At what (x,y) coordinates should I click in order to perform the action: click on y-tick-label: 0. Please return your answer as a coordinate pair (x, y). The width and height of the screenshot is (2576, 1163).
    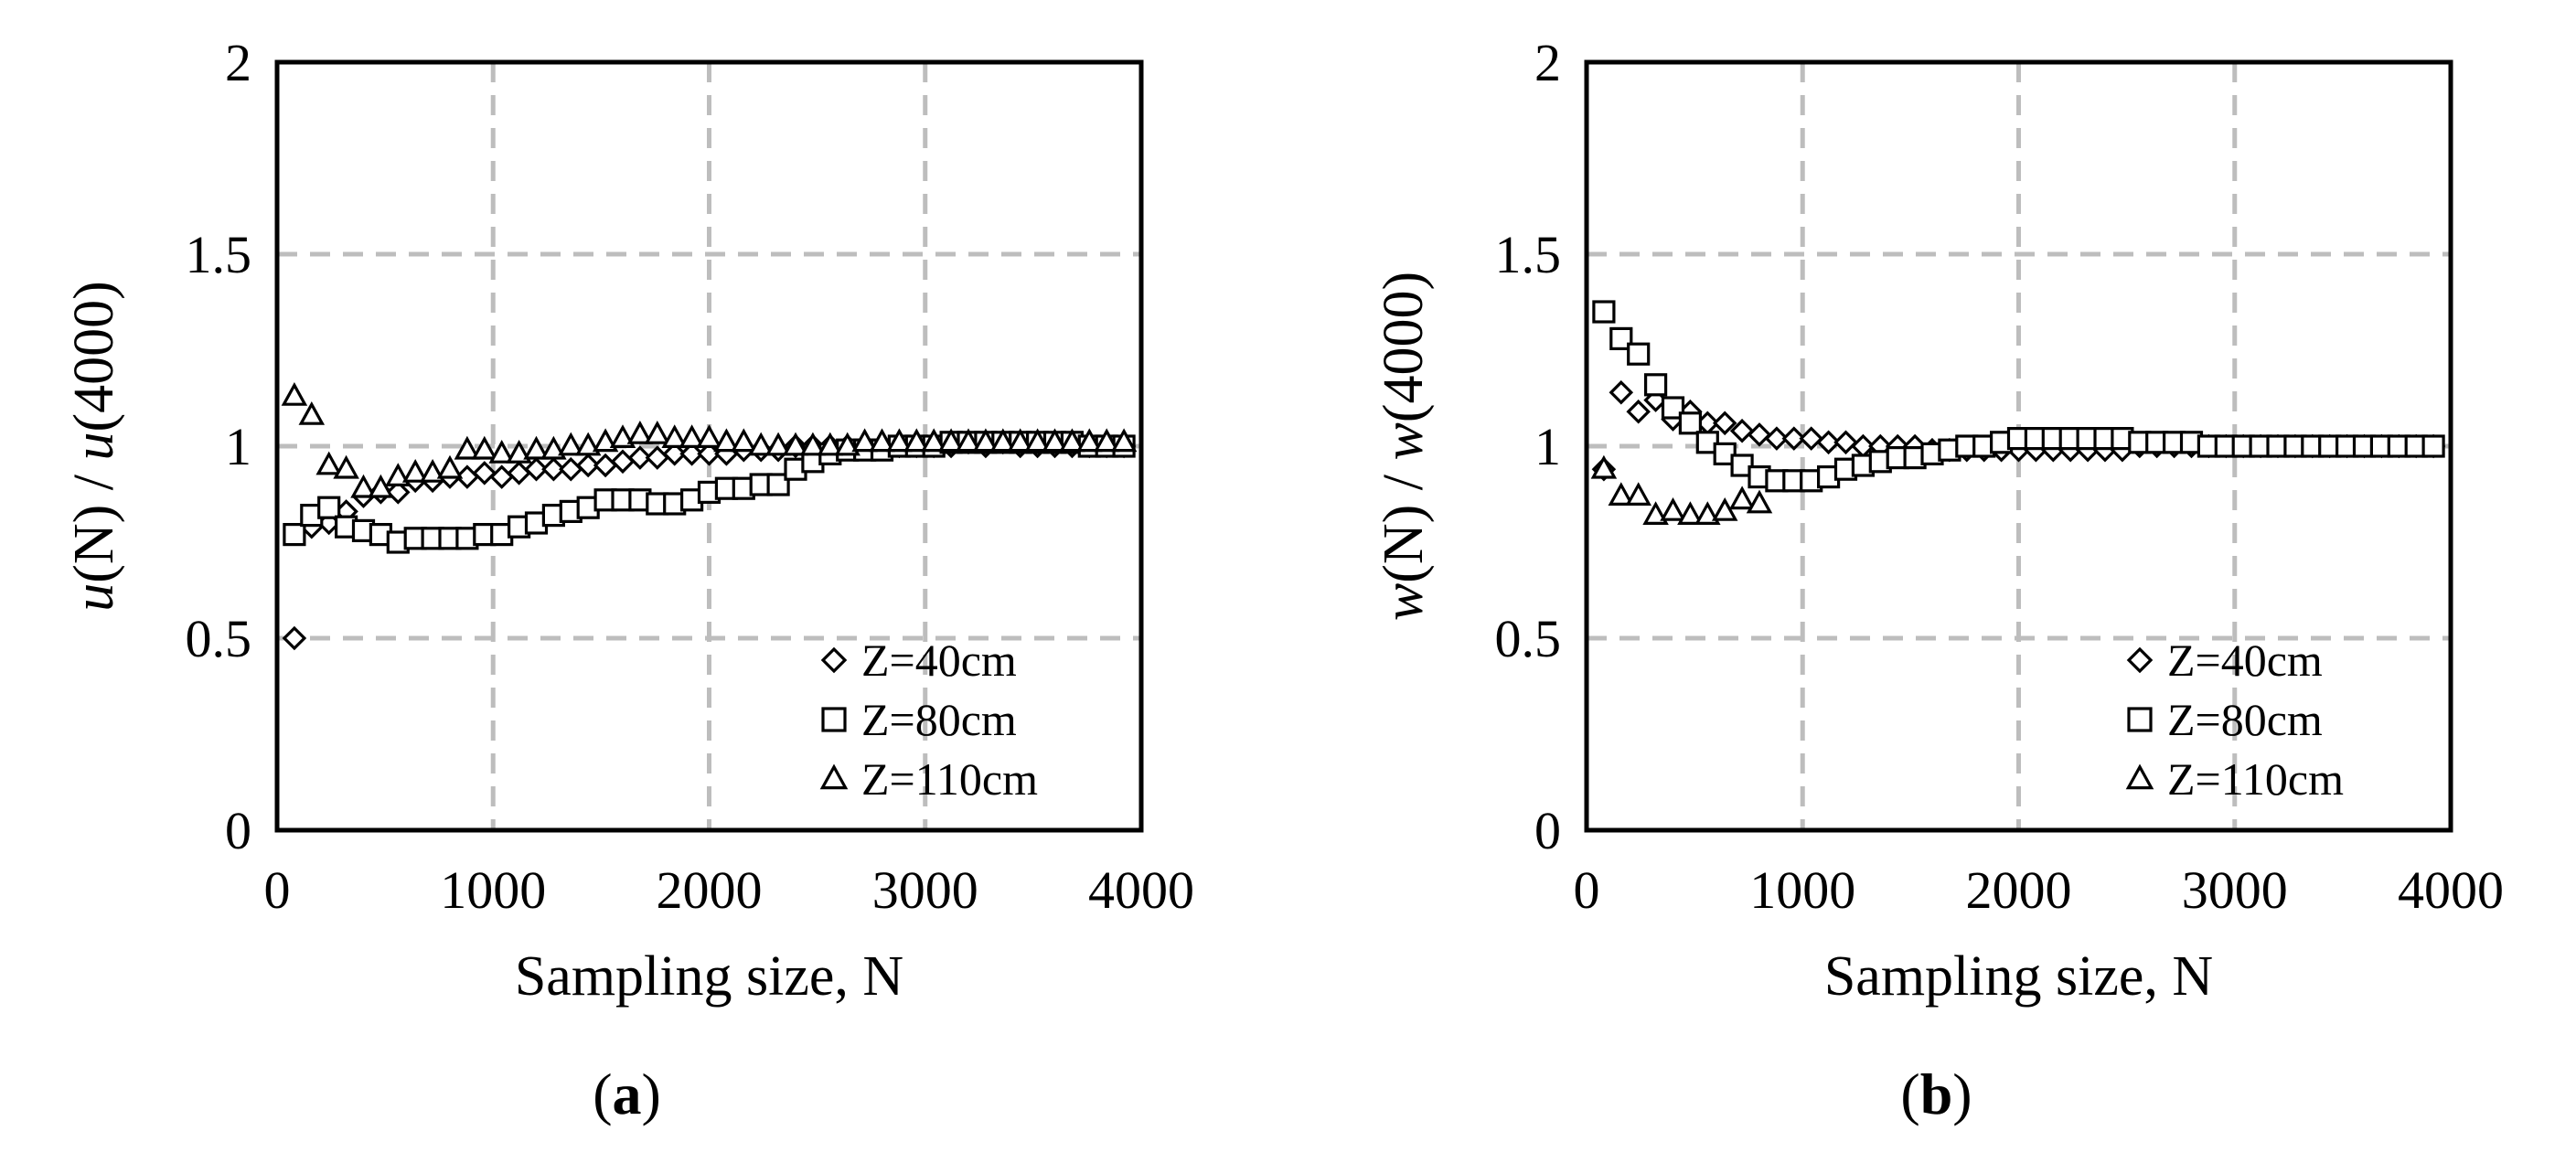
    Looking at the image, I should click on (238, 830).